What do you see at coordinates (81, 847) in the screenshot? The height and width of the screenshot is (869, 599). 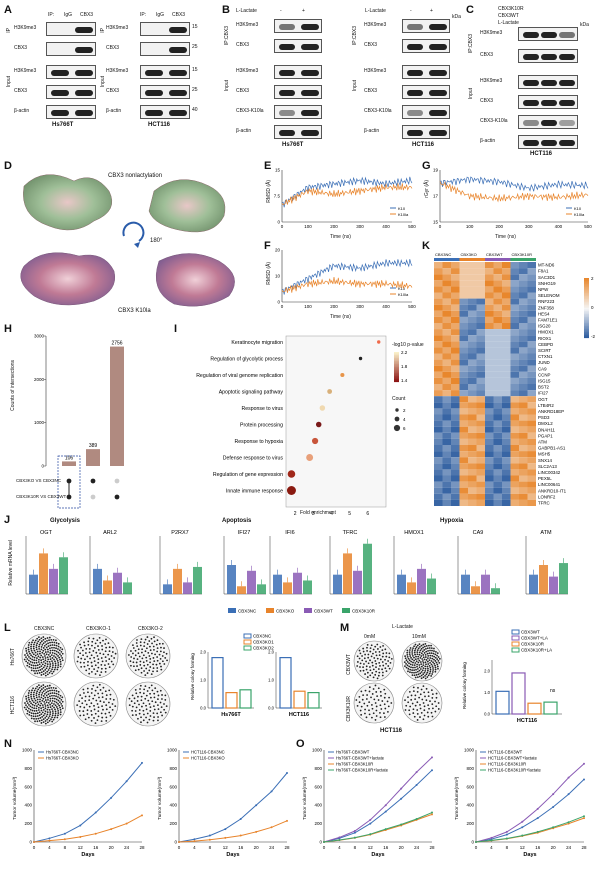 I see `x-tick-label: 12` at bounding box center [81, 847].